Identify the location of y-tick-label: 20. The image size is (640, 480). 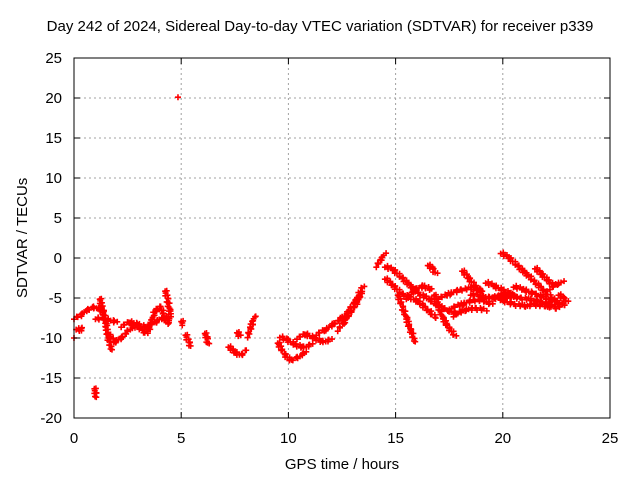
(53, 98).